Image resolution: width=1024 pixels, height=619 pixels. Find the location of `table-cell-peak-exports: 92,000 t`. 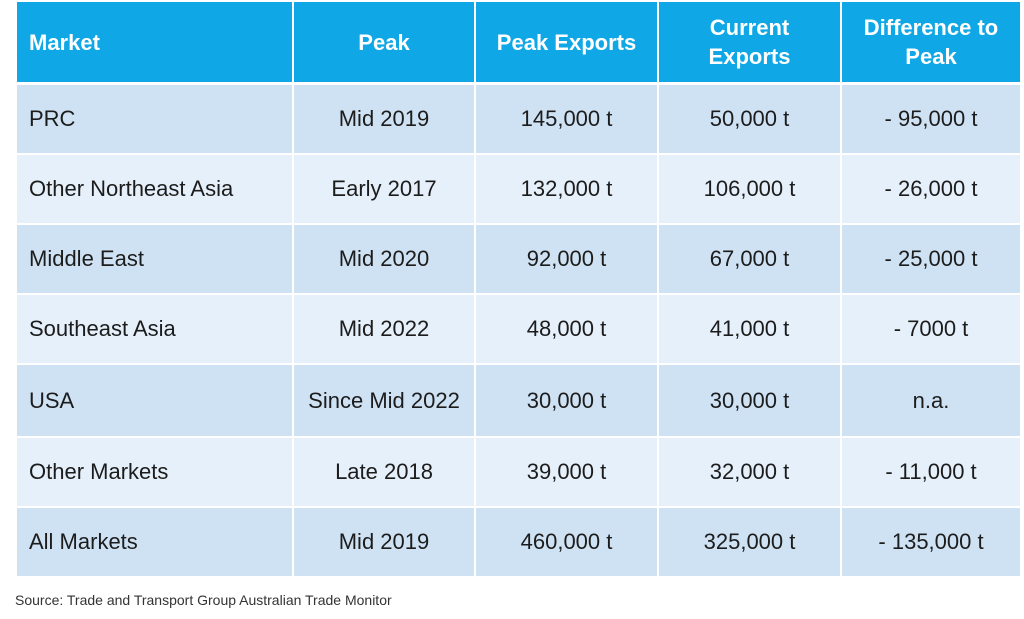

table-cell-peak-exports: 92,000 t is located at coordinates (566, 259).